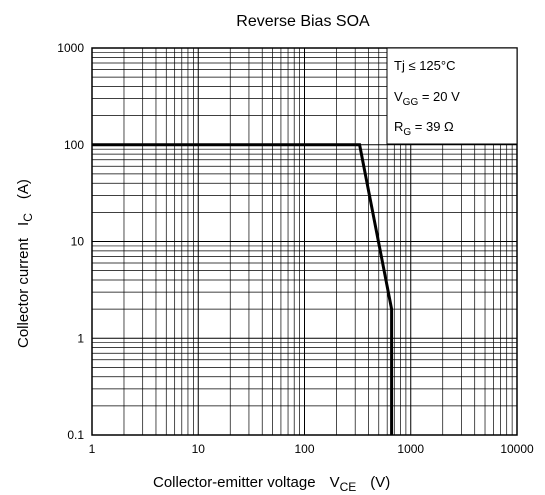 The width and height of the screenshot is (545, 495). Describe the element at coordinates (517, 449) in the screenshot. I see `x-tick-label: 10000` at that location.